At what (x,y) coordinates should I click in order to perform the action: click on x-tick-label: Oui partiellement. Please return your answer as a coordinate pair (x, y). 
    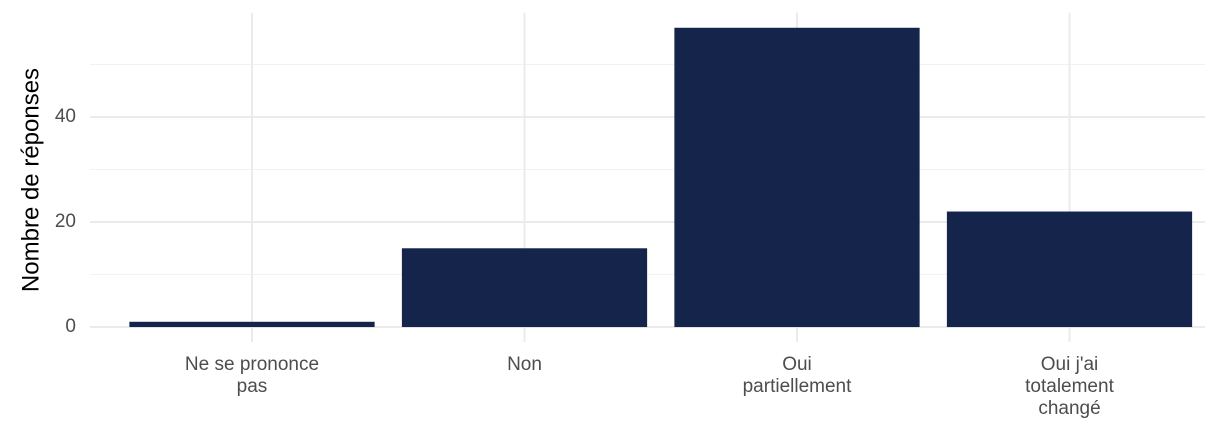
    Looking at the image, I should click on (797, 375).